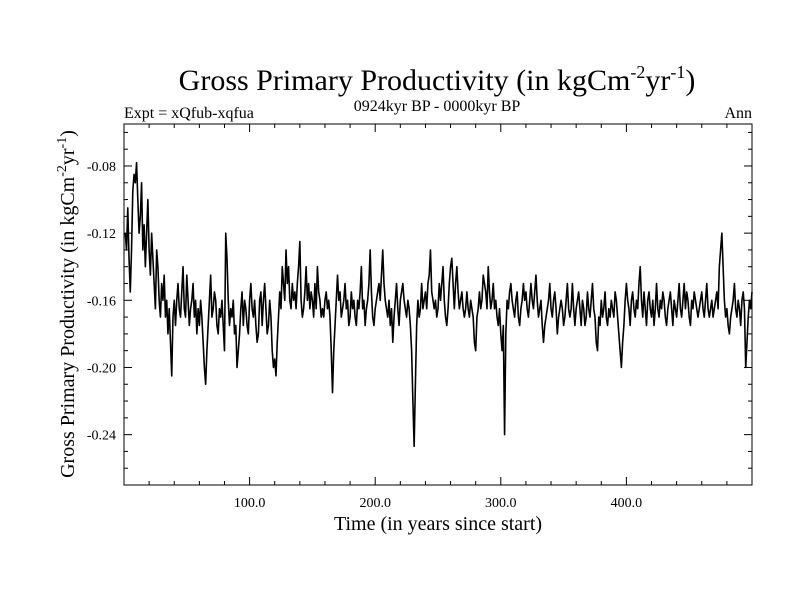 This screenshot has width=800, height=600. Describe the element at coordinates (627, 503) in the screenshot. I see `x-tick-label: 400.0` at that location.